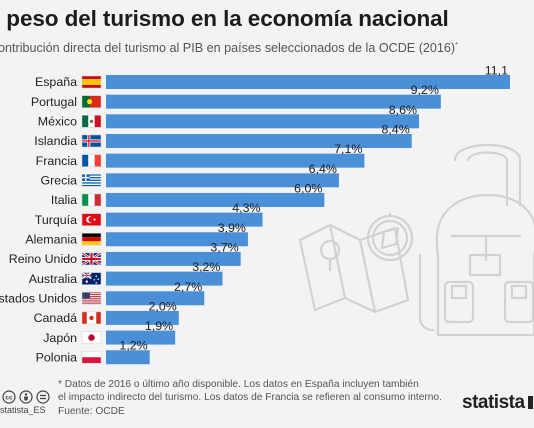 The image size is (534, 428). I want to click on flag-italy-icon, so click(91, 200).